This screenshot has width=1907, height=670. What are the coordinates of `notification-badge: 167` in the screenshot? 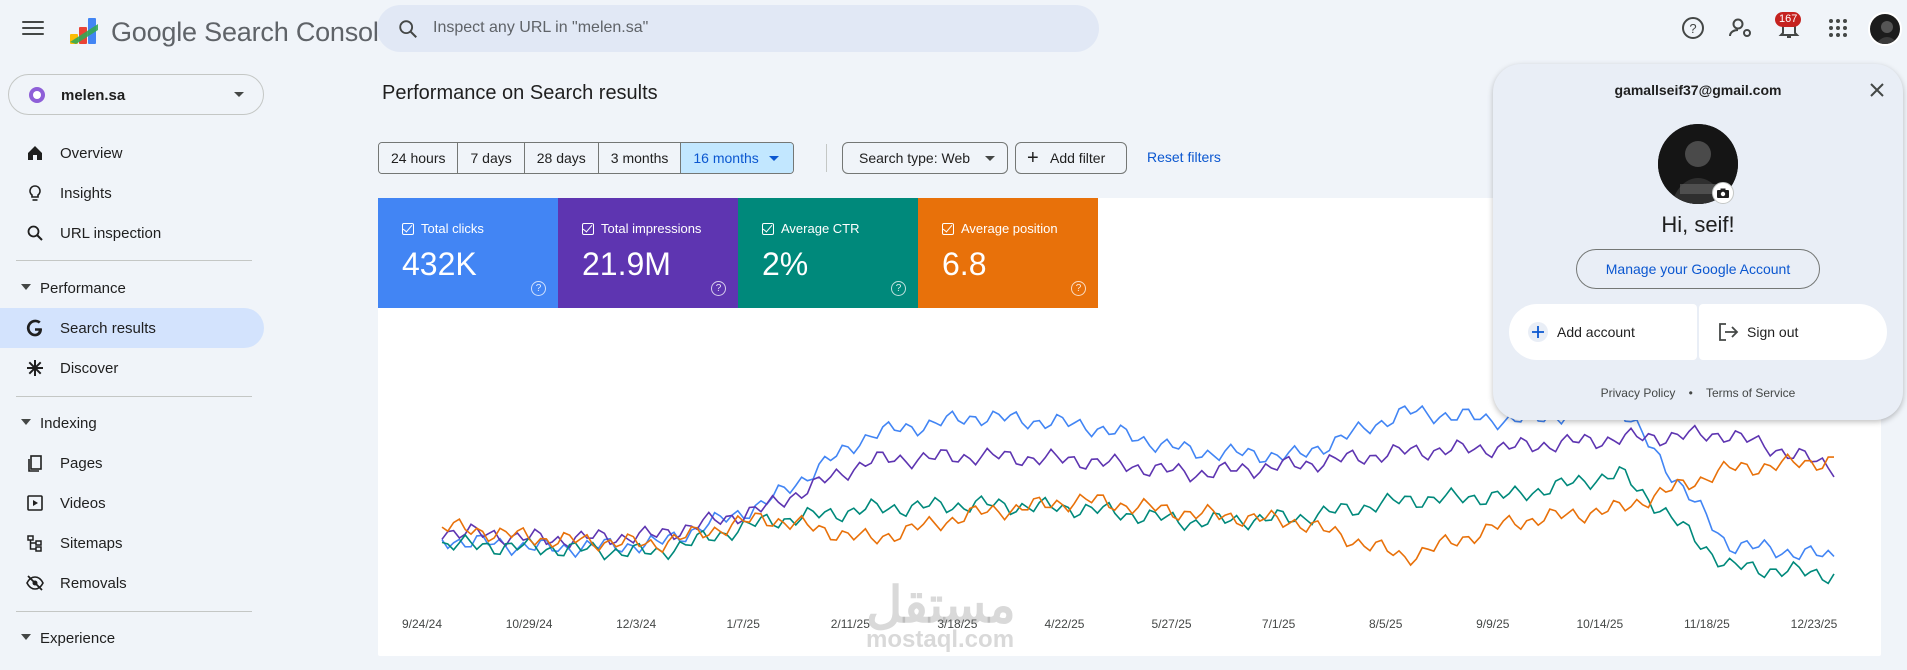 It's located at (1788, 19).